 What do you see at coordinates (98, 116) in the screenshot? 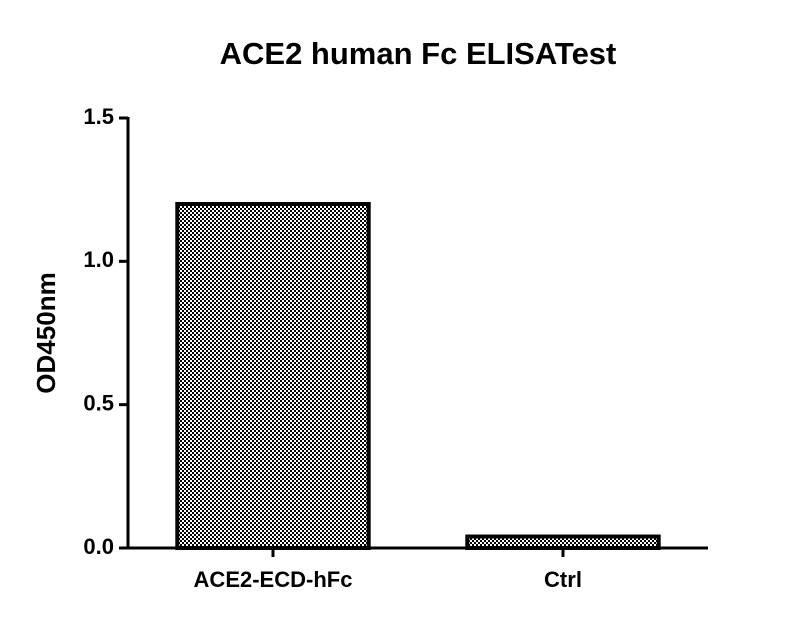
I see `y-tick-label: 1.5` at bounding box center [98, 116].